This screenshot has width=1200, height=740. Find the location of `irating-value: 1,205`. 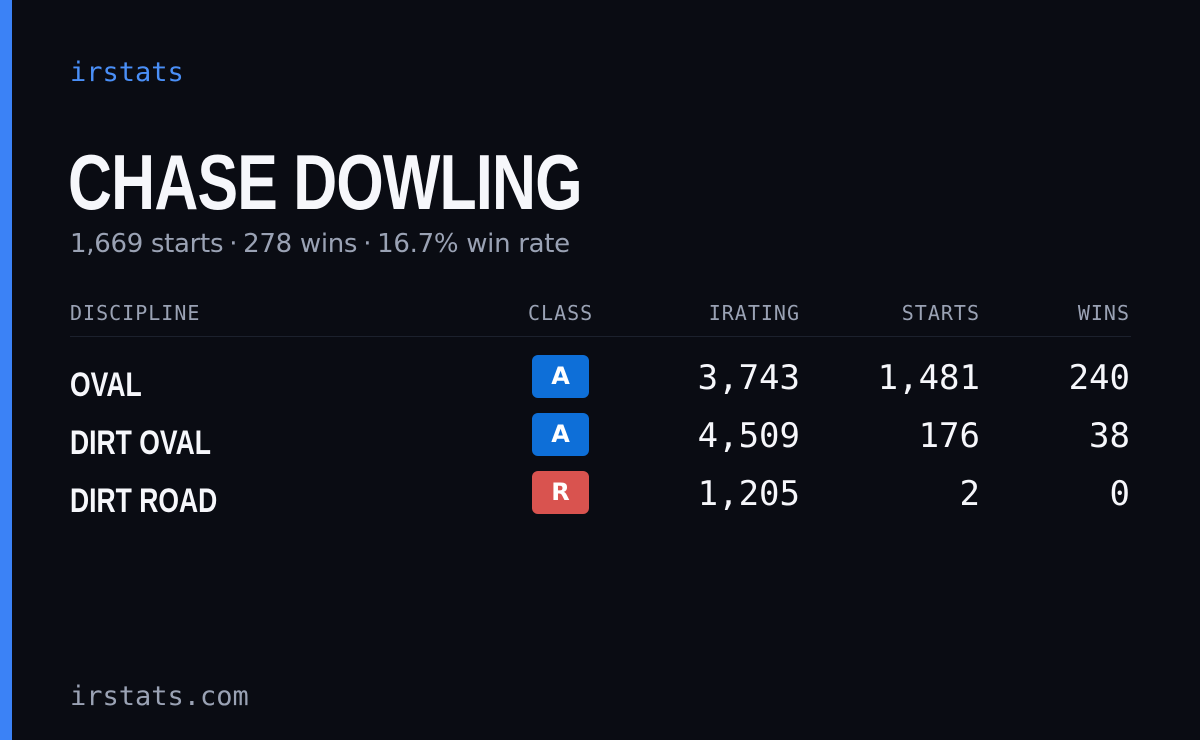

irating-value: 1,205 is located at coordinates (748, 494).